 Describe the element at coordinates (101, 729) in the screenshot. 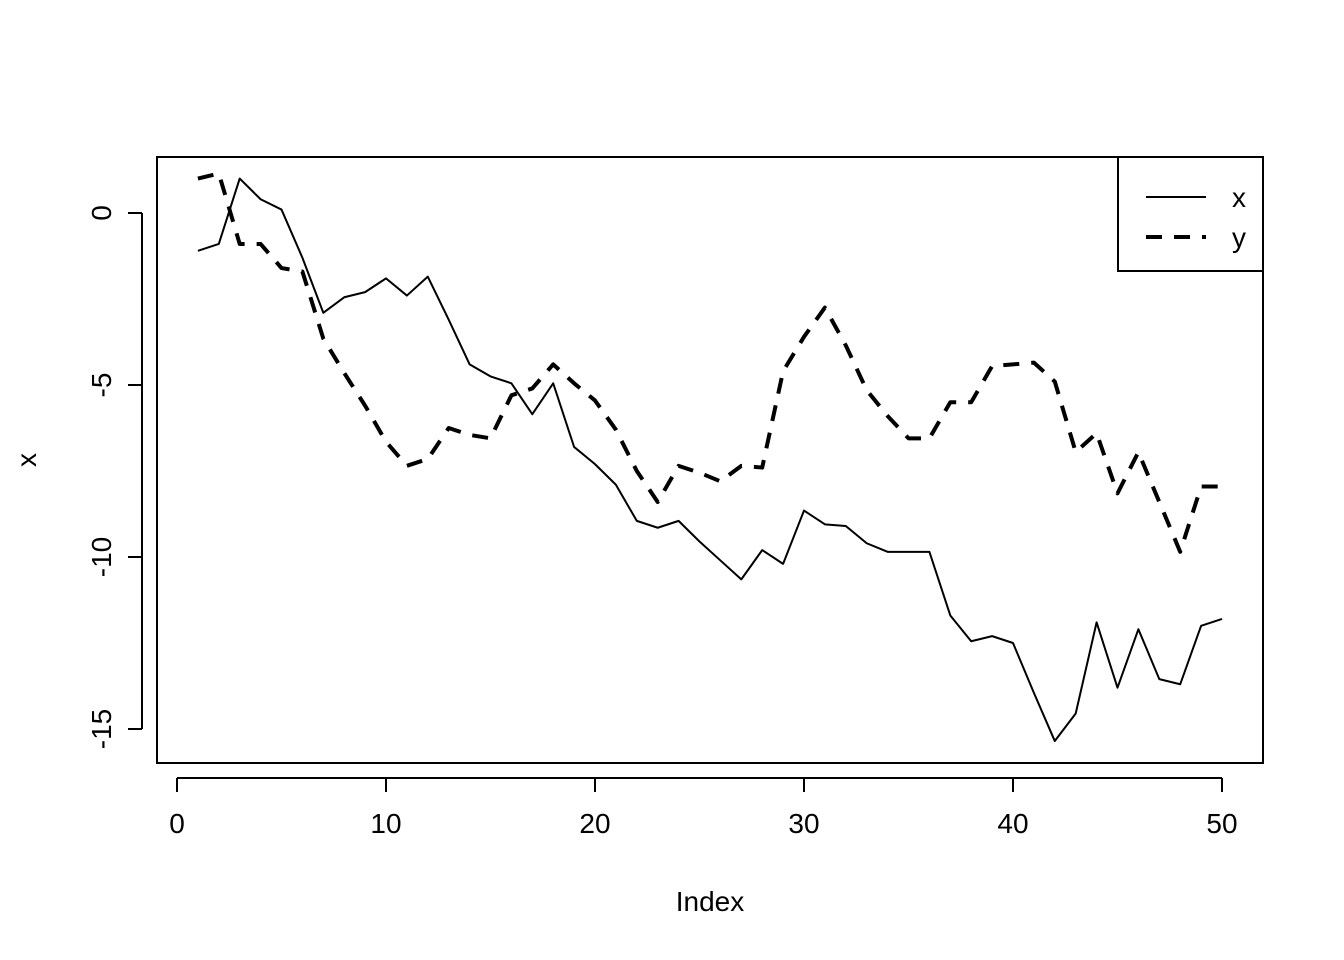

I see `y-tick-label: -15` at that location.